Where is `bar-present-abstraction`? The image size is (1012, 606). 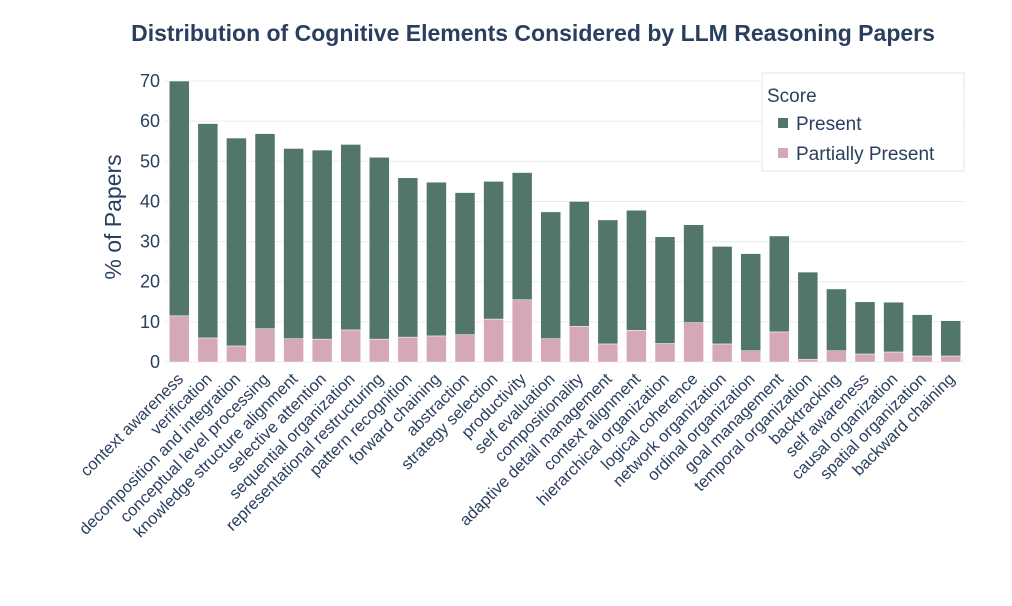 bar-present-abstraction is located at coordinates (465, 263).